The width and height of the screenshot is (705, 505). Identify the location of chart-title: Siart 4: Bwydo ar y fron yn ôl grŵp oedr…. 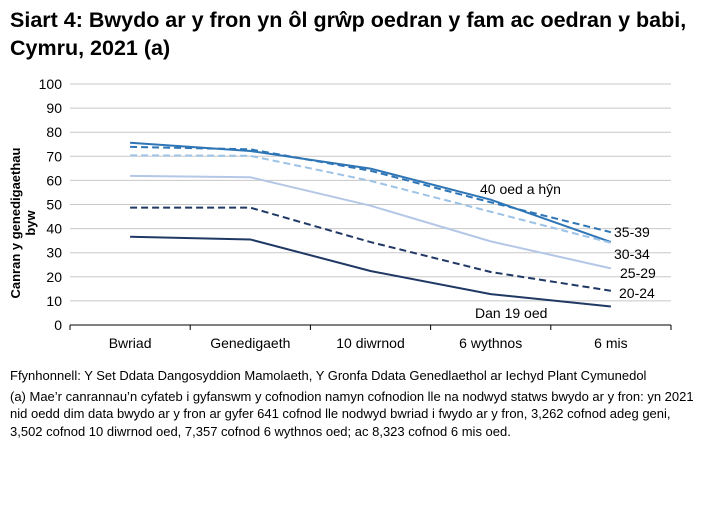
(348, 34).